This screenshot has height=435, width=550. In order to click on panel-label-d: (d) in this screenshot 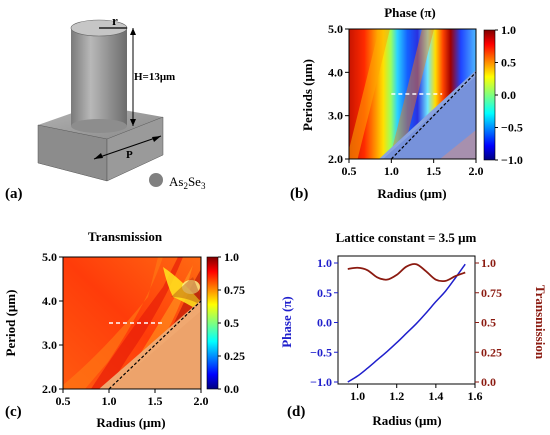, I will do `click(296, 412)`.